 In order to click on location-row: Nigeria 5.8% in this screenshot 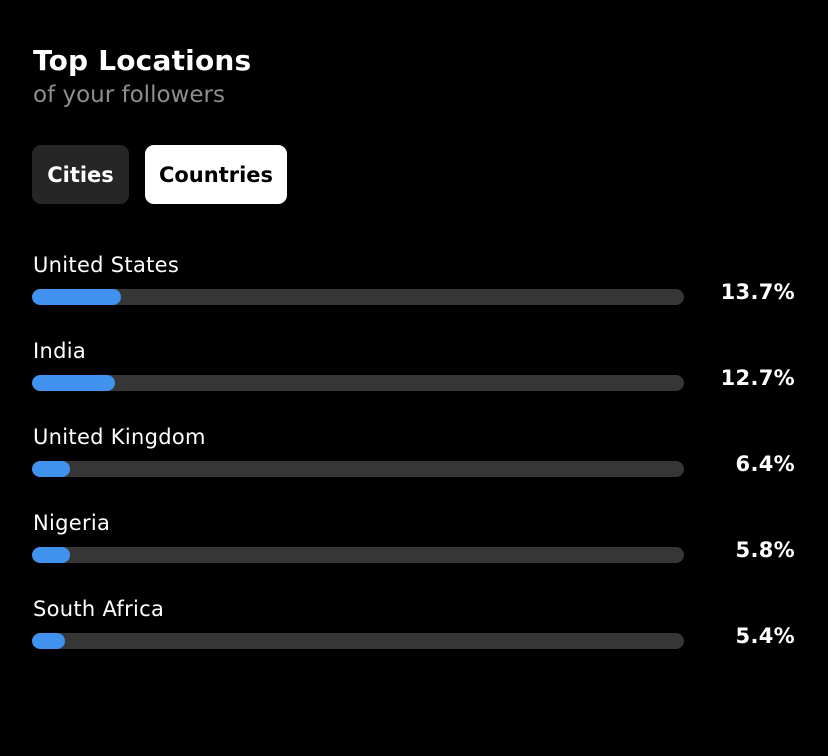, I will do `click(414, 551)`.